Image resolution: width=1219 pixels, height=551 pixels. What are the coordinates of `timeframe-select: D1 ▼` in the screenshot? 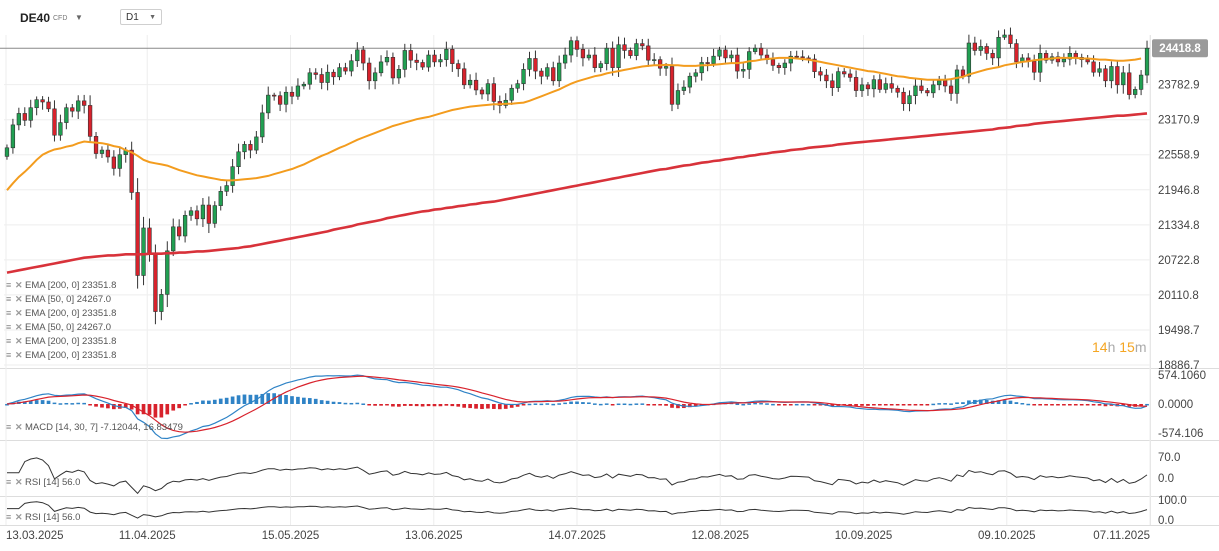 It's located at (141, 17).